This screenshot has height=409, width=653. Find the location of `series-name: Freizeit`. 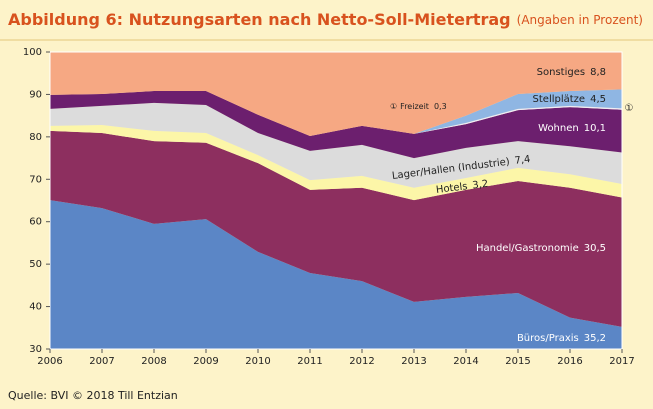

series-name: Freizeit is located at coordinates (414, 106).